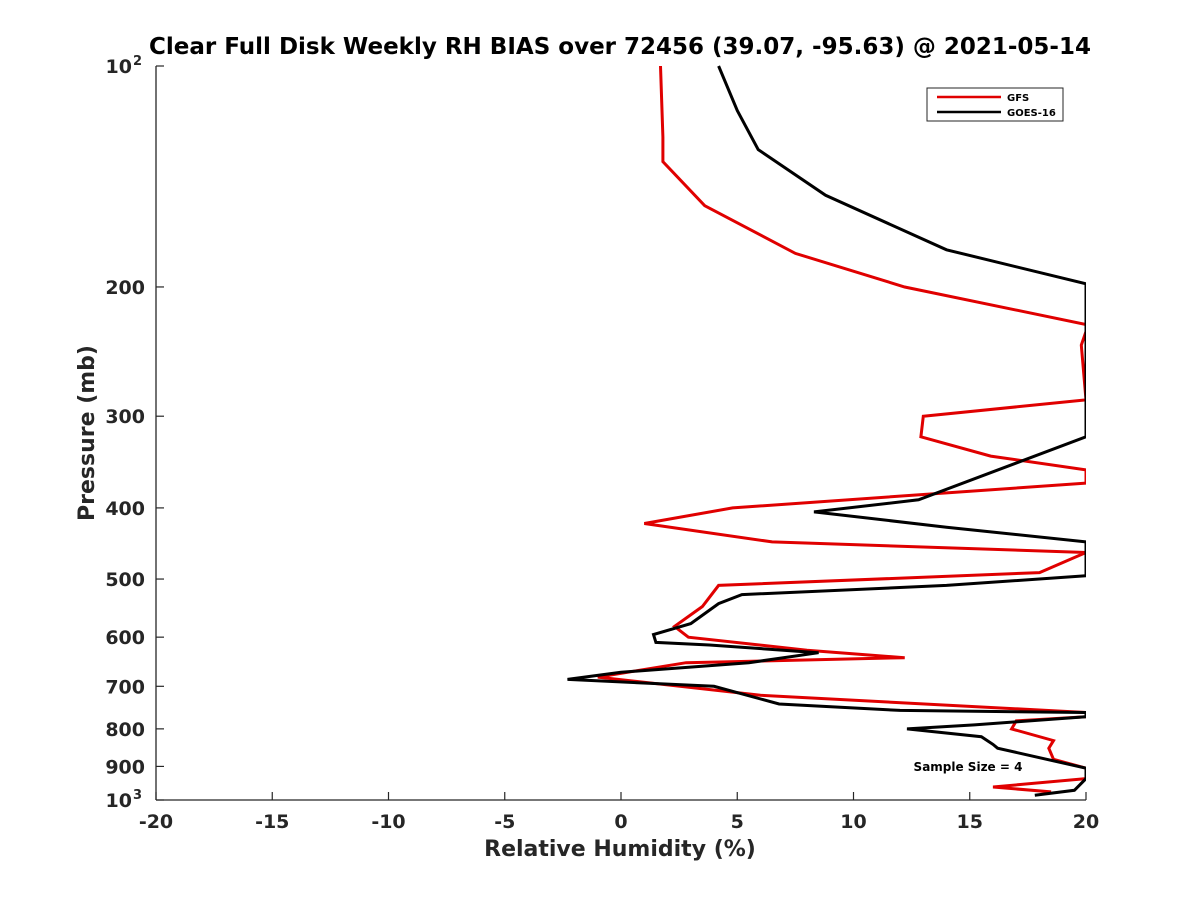 This screenshot has width=1200, height=900. I want to click on y-tick-label: 400, so click(125, 509).